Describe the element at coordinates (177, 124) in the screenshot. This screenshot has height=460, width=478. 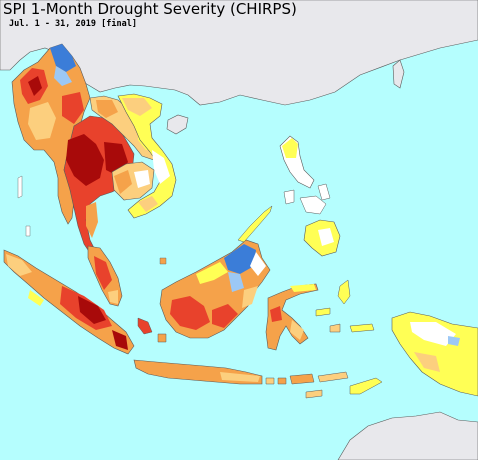
I see `hainan-island` at that location.